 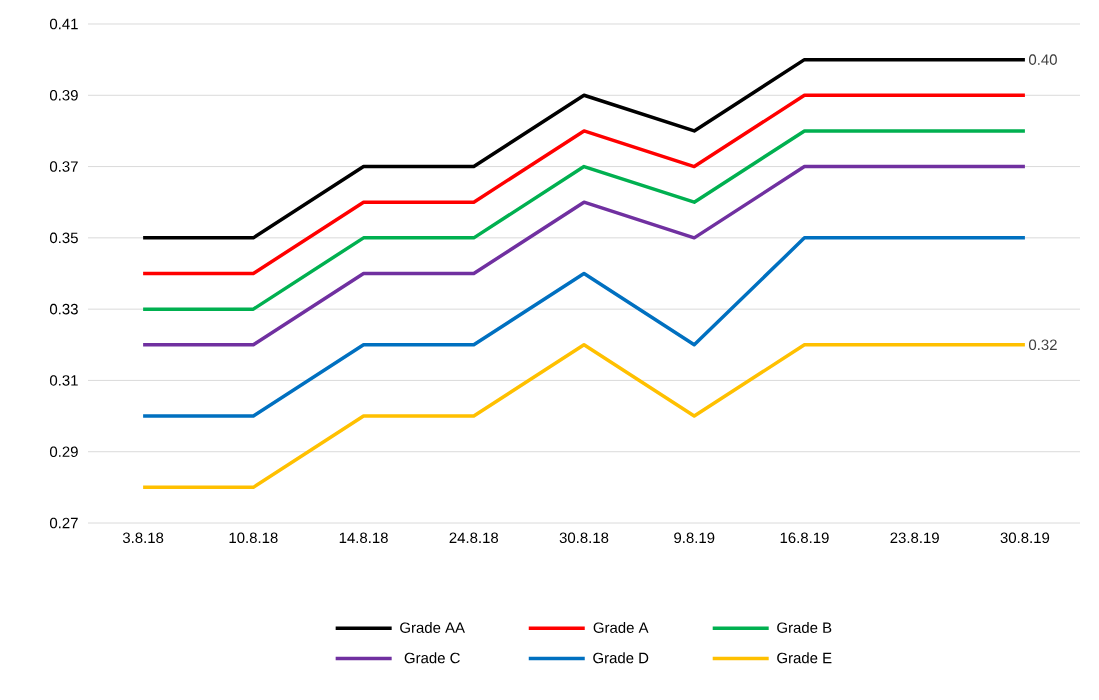 What do you see at coordinates (584, 538) in the screenshot?
I see `x-tick-label: 30.8.18` at bounding box center [584, 538].